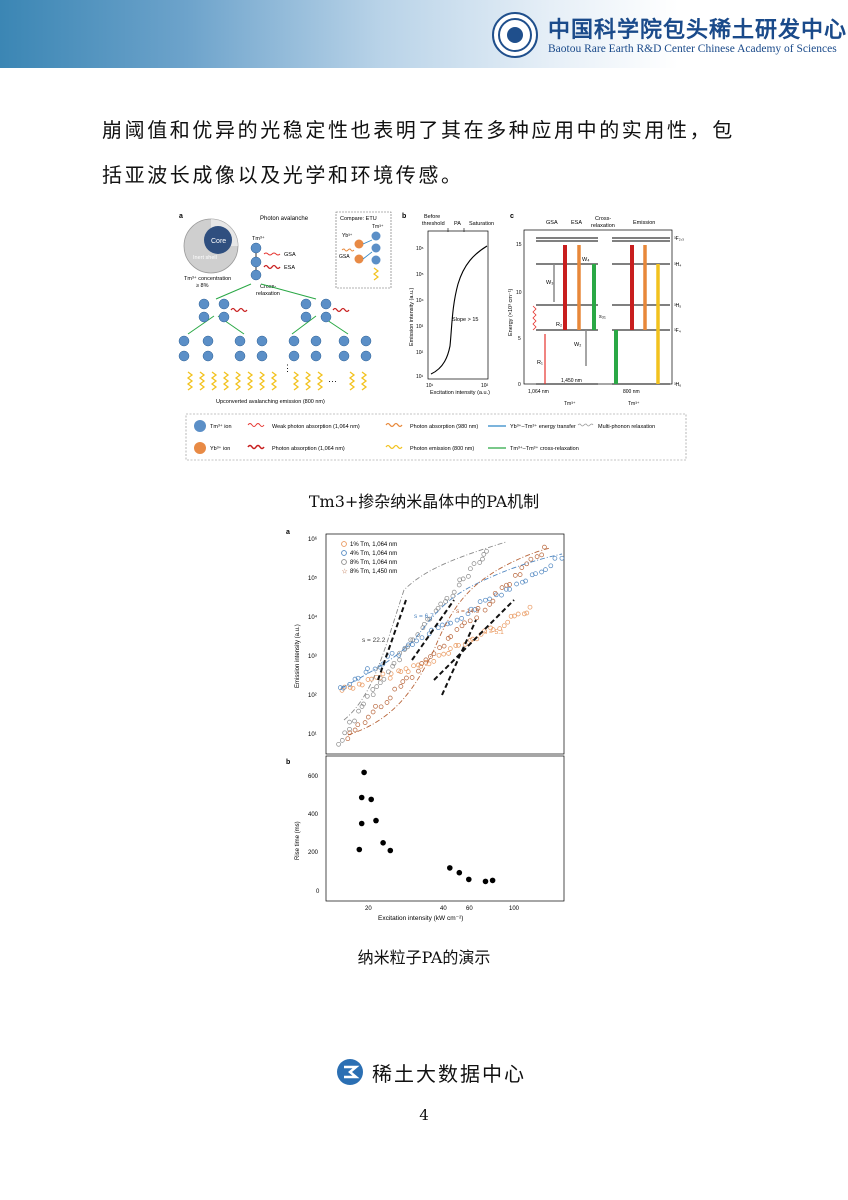  What do you see at coordinates (420, 313) in the screenshot?
I see `panel-b-yticks: 10⁶ 10⁵ 10⁴ 10³ 10² 10¹` at bounding box center [420, 313].